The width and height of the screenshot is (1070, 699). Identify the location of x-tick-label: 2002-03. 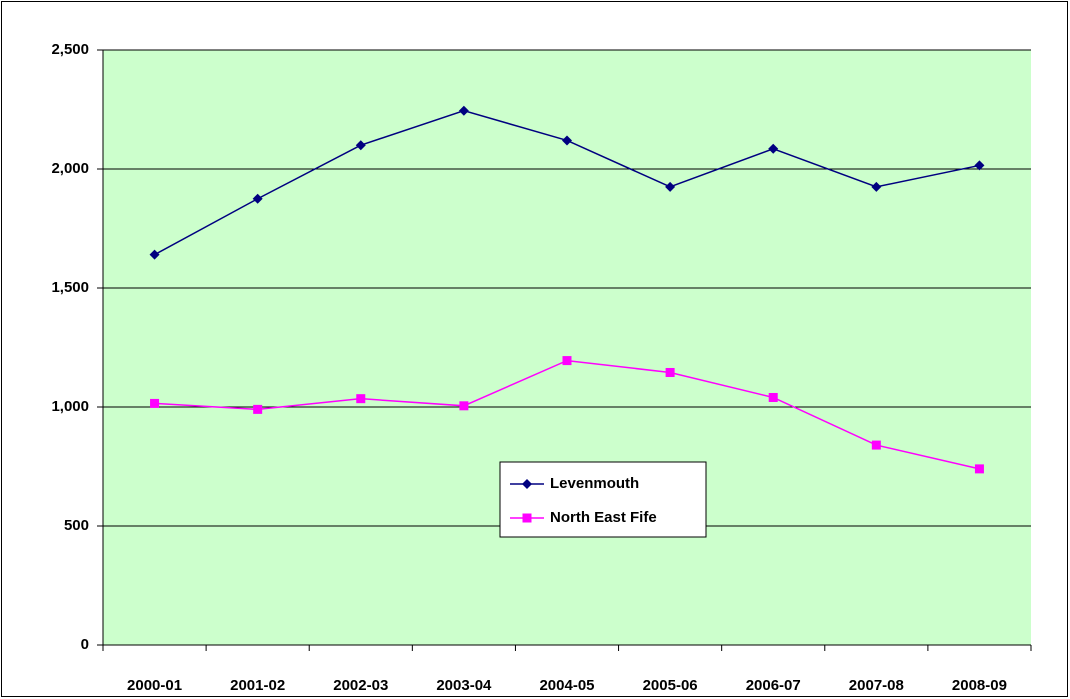
(360, 685).